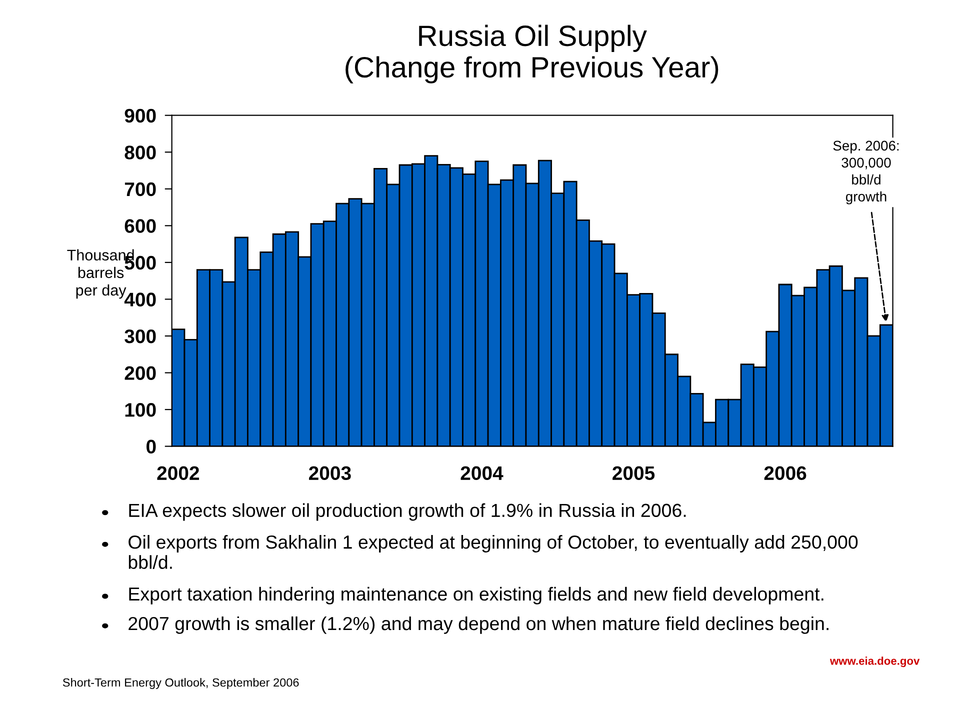 Image resolution: width=960 pixels, height=721 pixels. Describe the element at coordinates (493, 551) in the screenshot. I see `text: Oil exports from Sakhalin 1 expected at beginning of October, to eventually add 250,000 bbl/d.` at that location.